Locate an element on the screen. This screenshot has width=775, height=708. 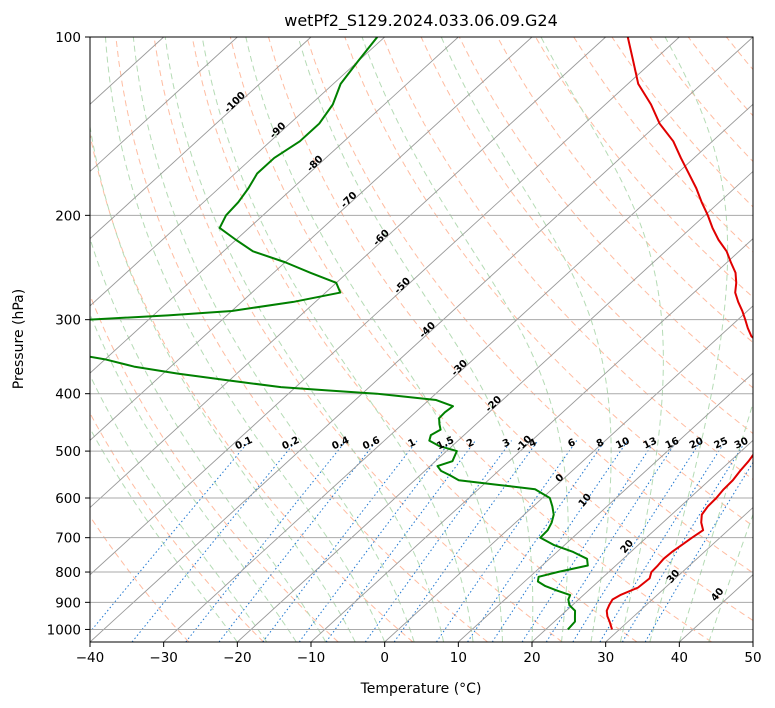
mixing-ratio-label: 3 is located at coordinates (506, 443).